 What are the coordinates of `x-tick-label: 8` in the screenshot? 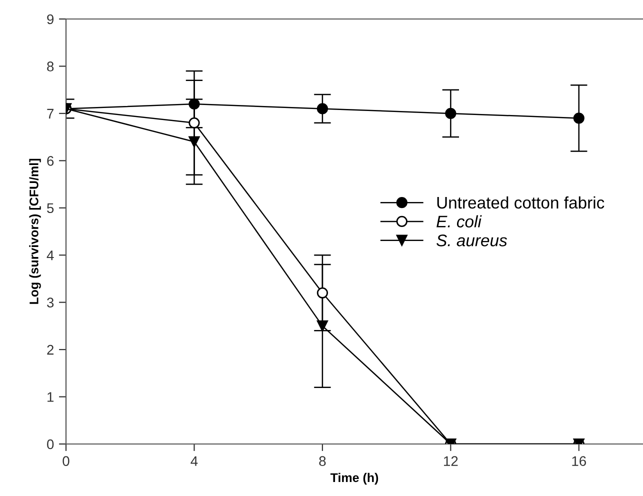 It's located at (322, 461).